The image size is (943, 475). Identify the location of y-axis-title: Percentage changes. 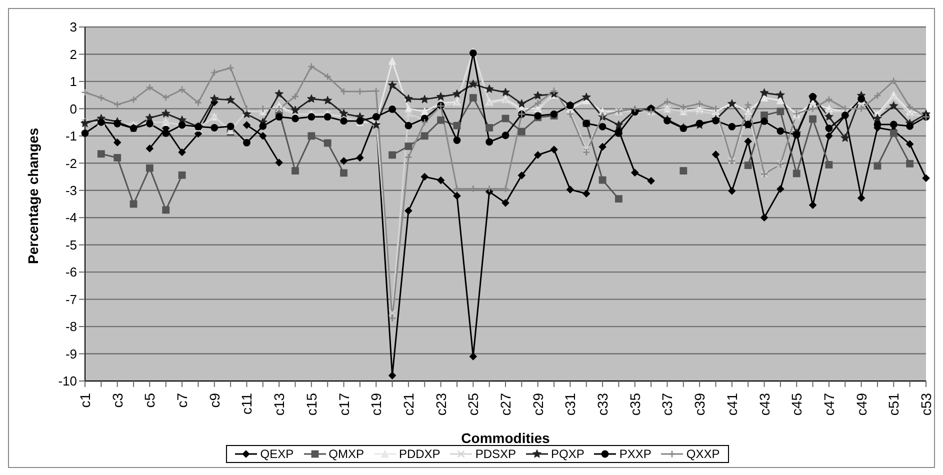
(32, 196).